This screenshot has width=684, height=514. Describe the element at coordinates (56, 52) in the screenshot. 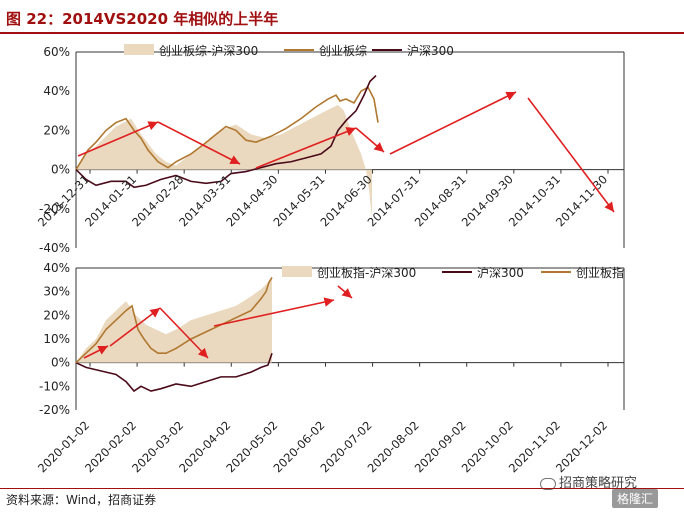

I see `y-tick-label: 60%` at that location.